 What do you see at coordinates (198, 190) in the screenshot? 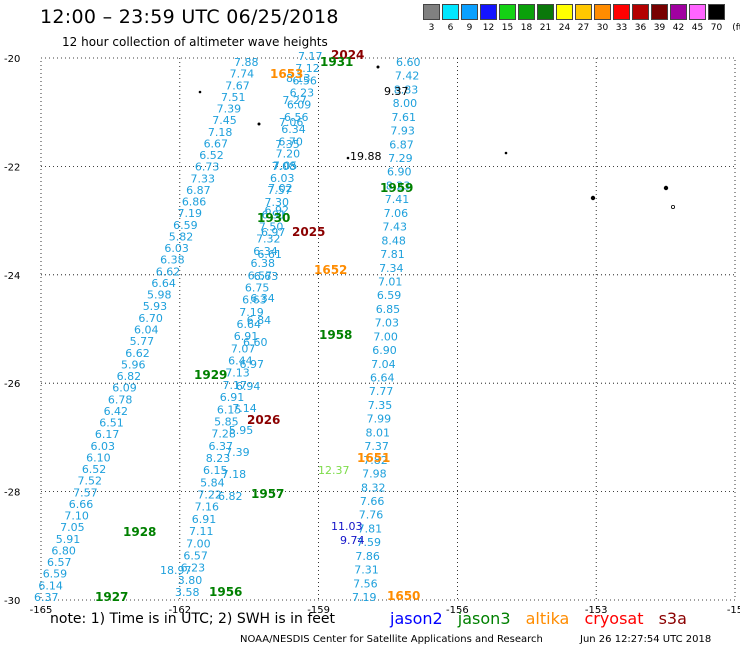
I see `track-a-value: 6.87` at bounding box center [198, 190].